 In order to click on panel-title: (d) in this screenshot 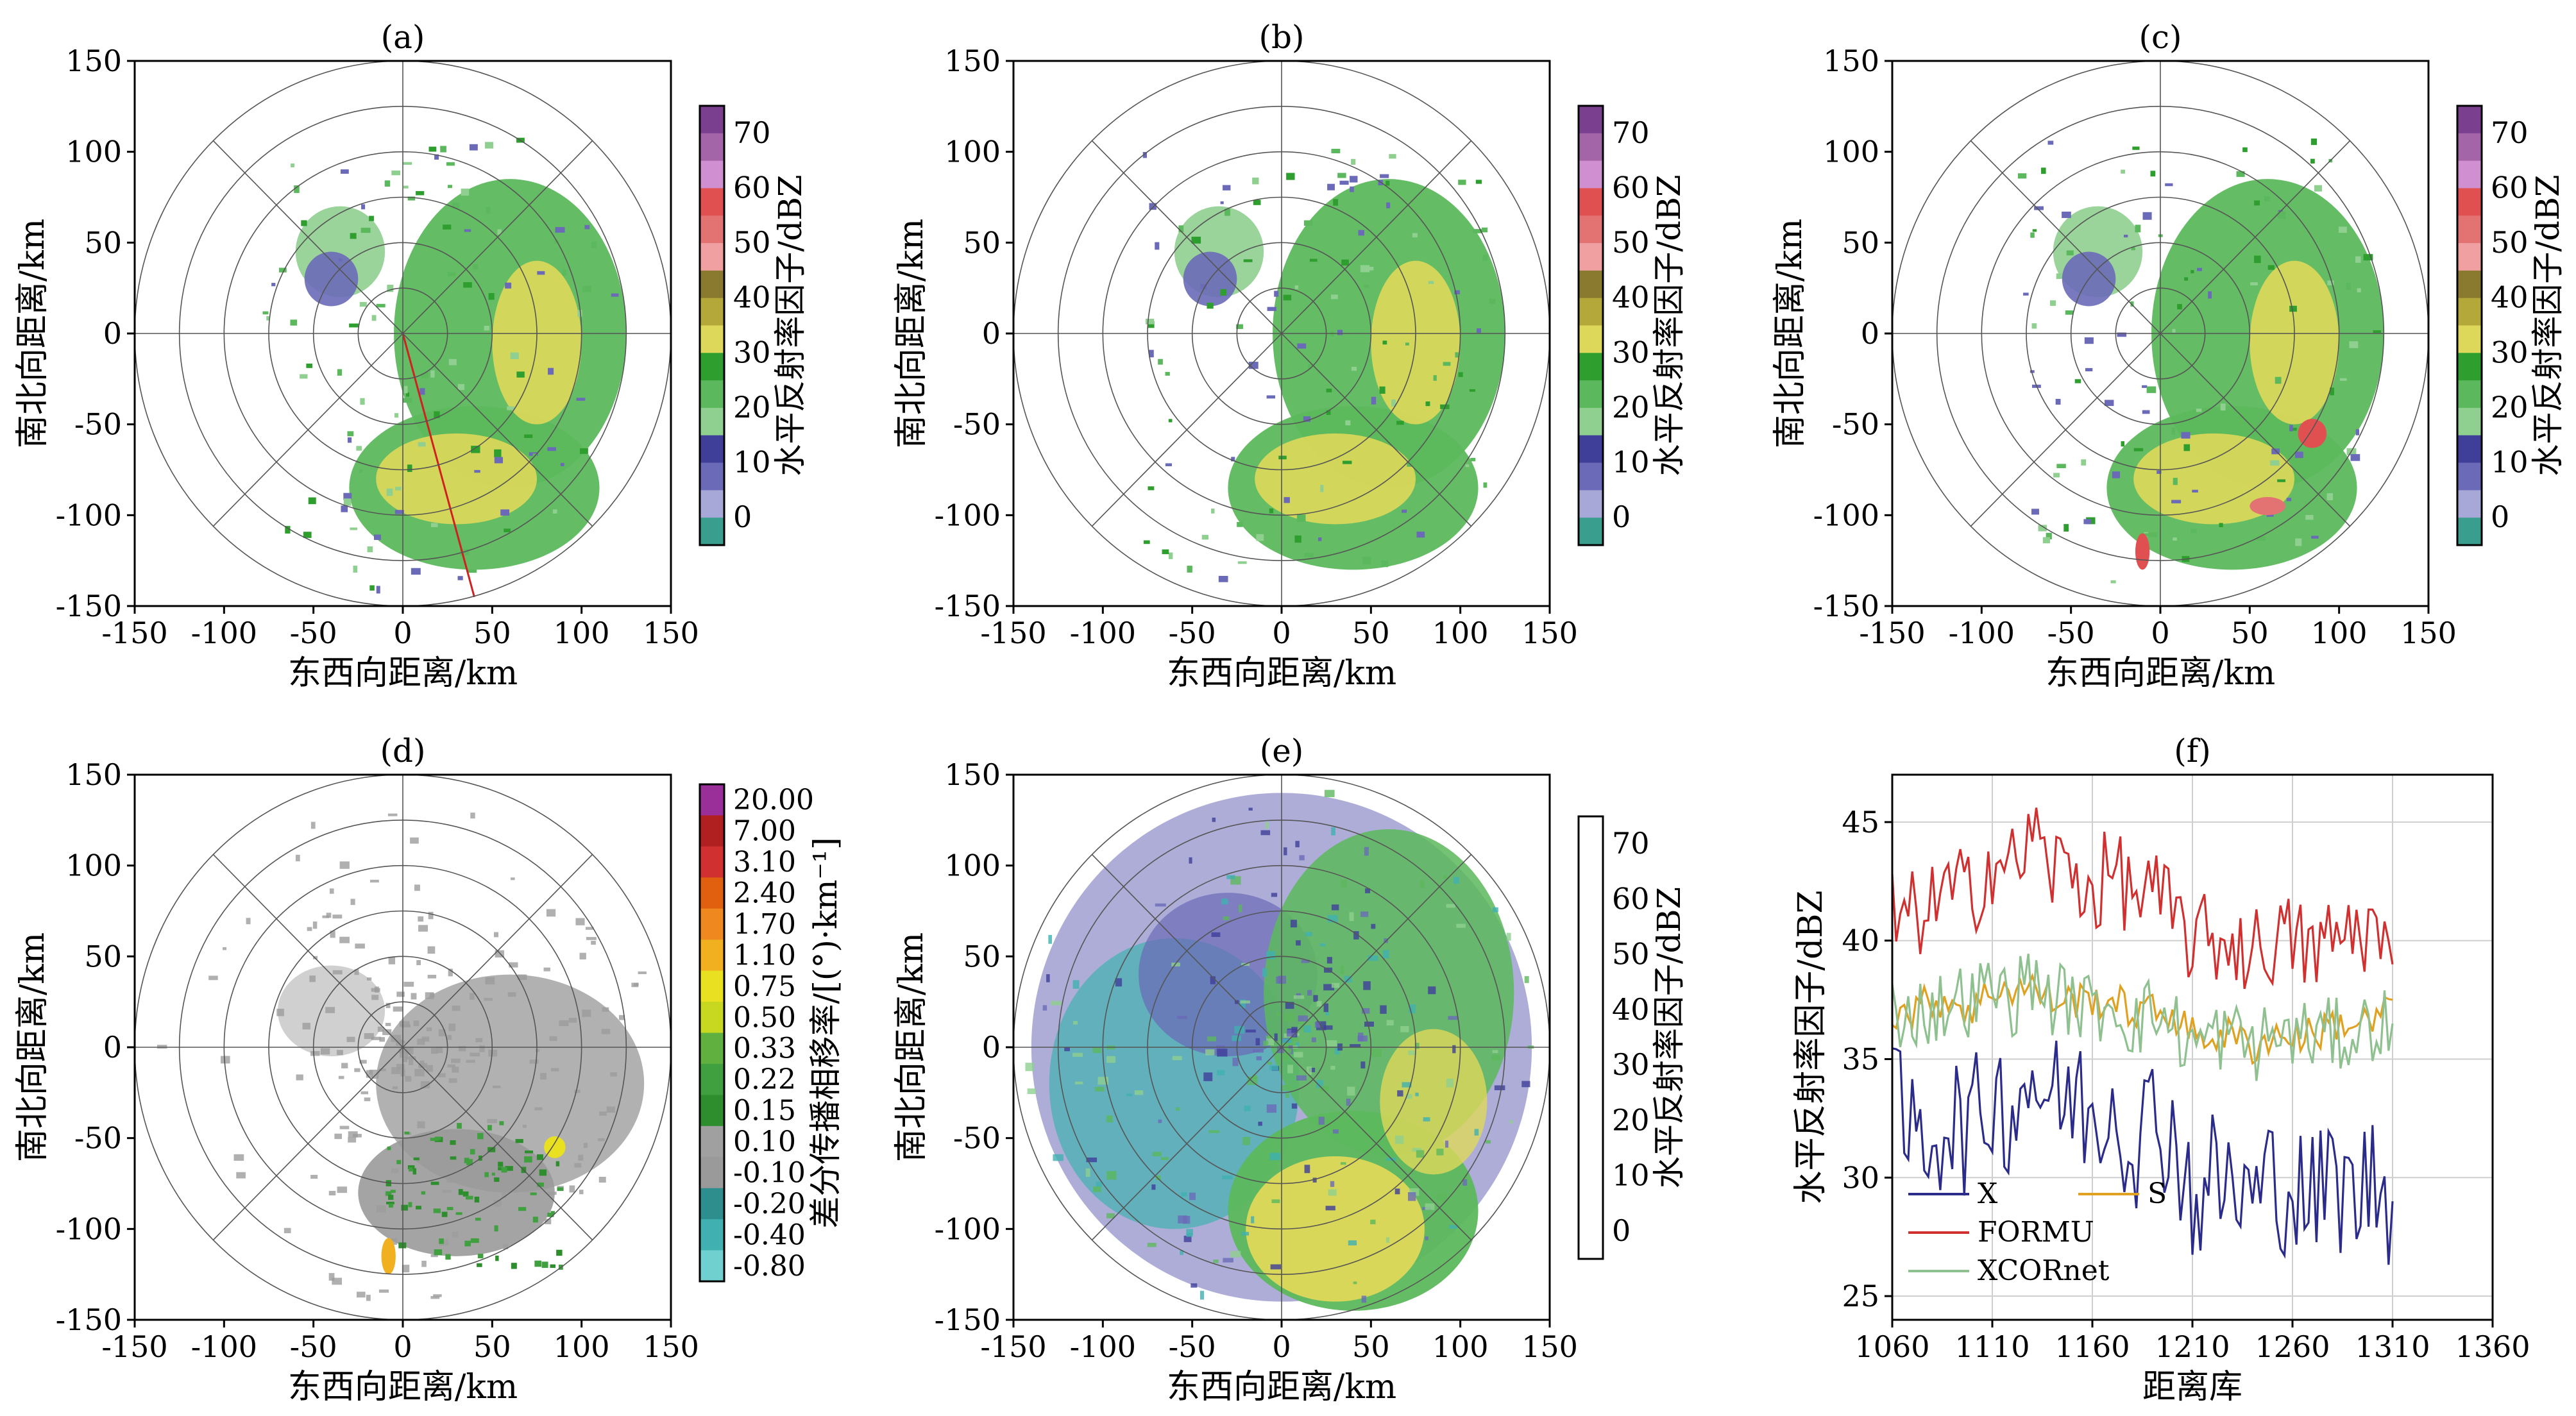, I will do `click(402, 751)`.